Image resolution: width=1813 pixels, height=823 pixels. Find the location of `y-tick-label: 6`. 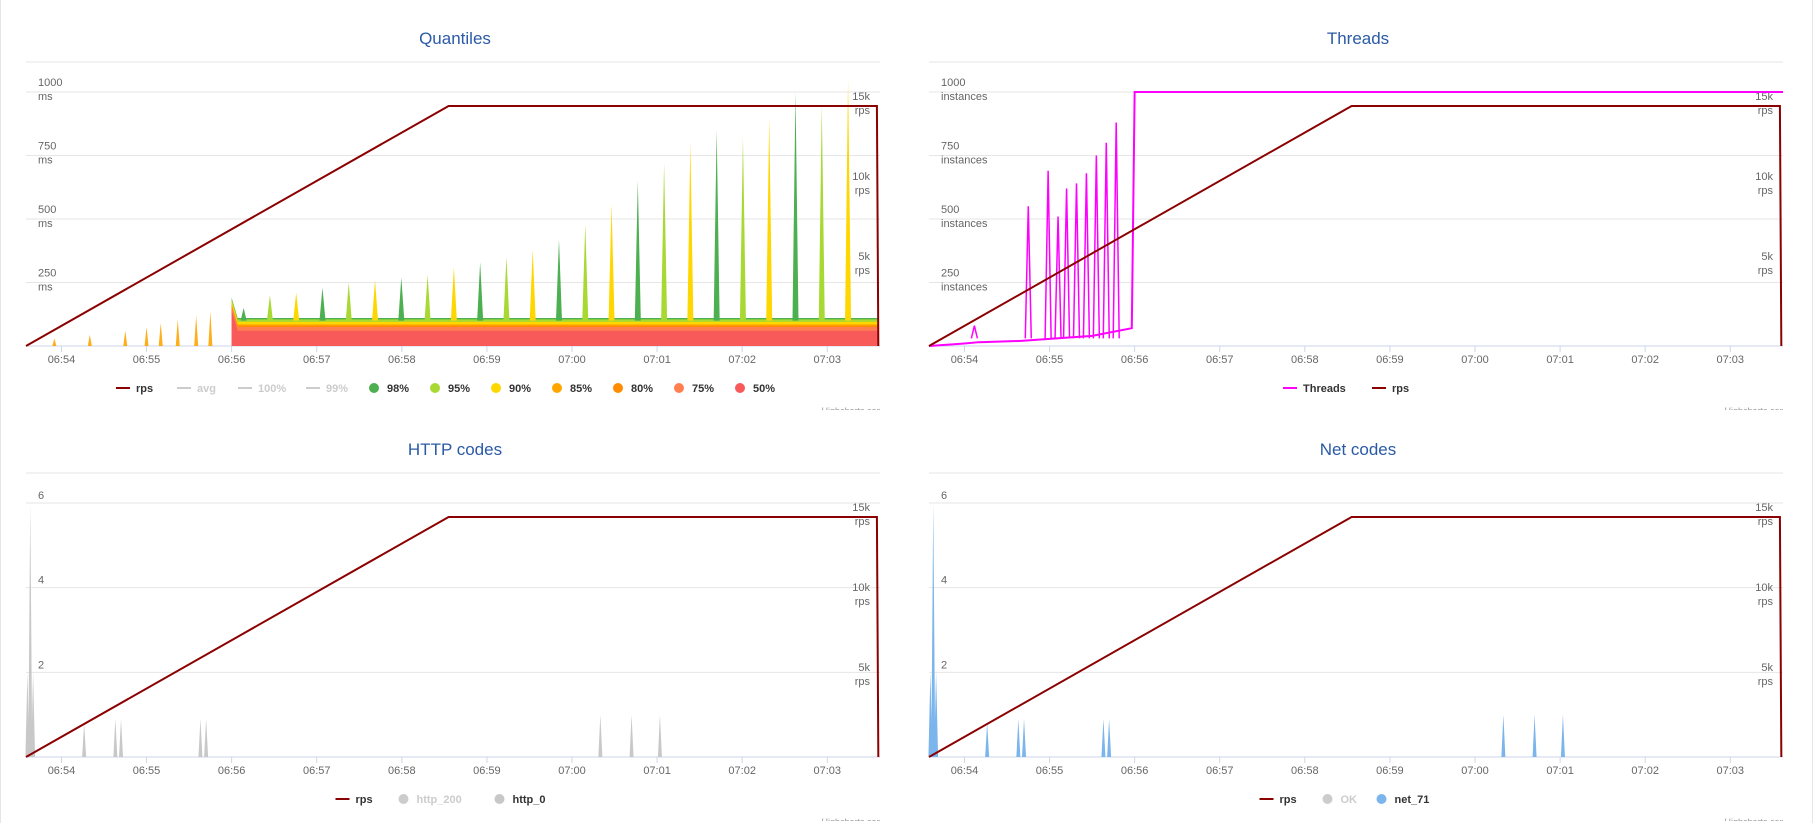

y-tick-label: 6 is located at coordinates (41, 496).